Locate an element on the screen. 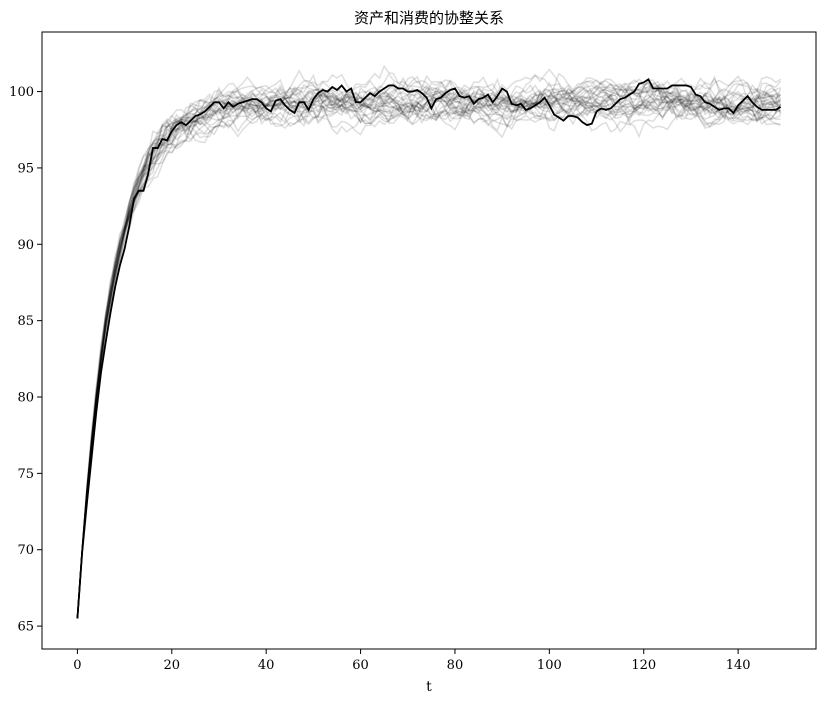 This screenshot has width=827, height=705. y-tick-label: 75 is located at coordinates (25, 474).